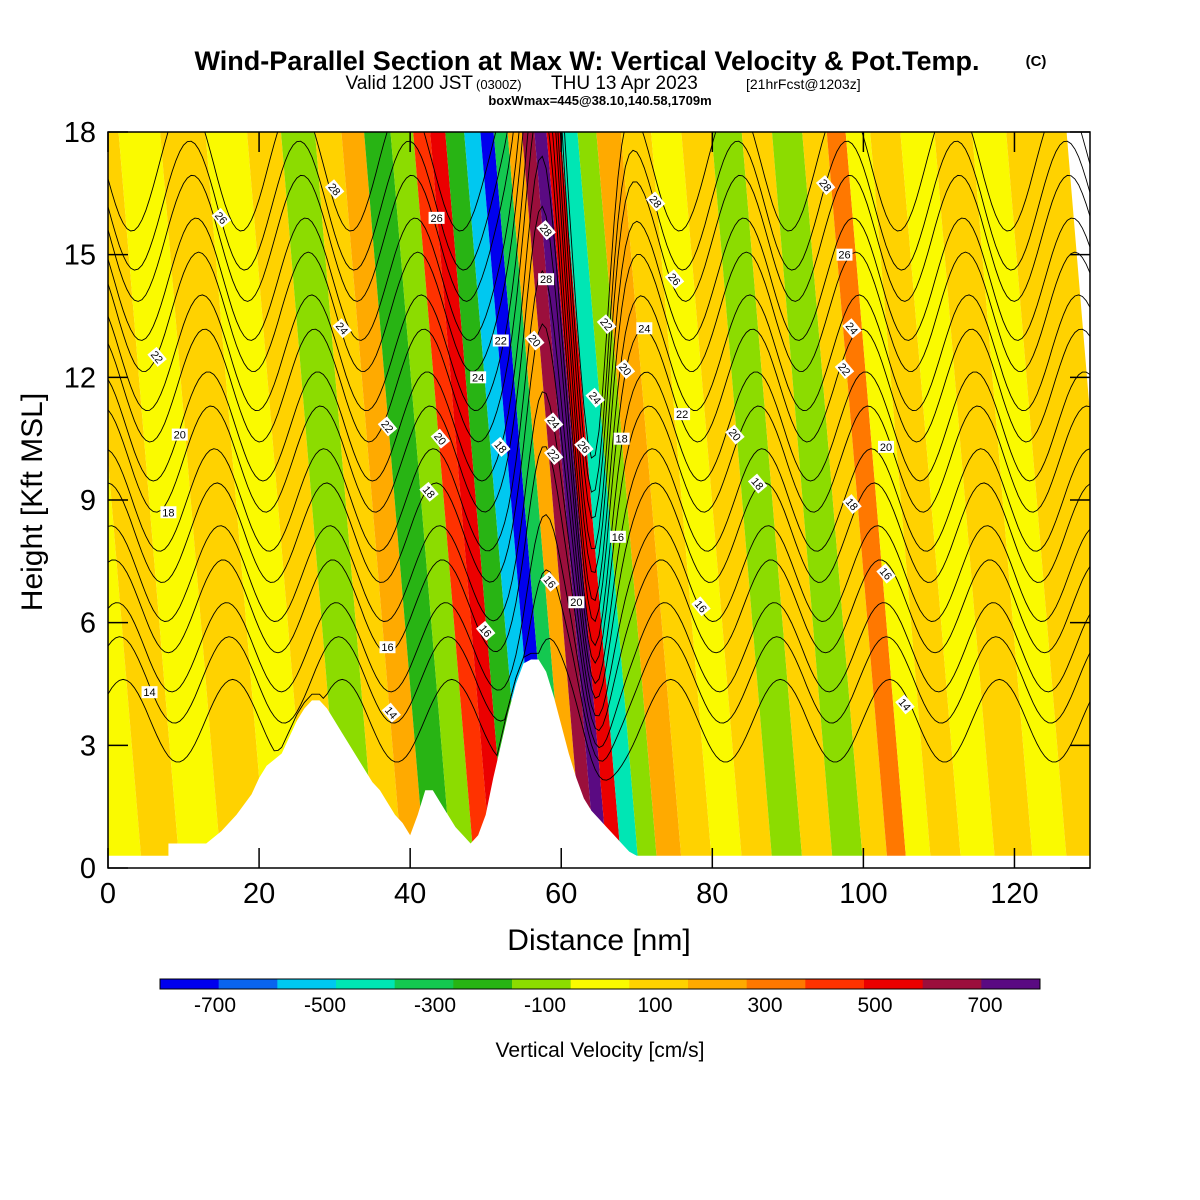 This screenshot has width=1200, height=1200. I want to click on colorbar-tick-label: 700, so click(984, 1005).